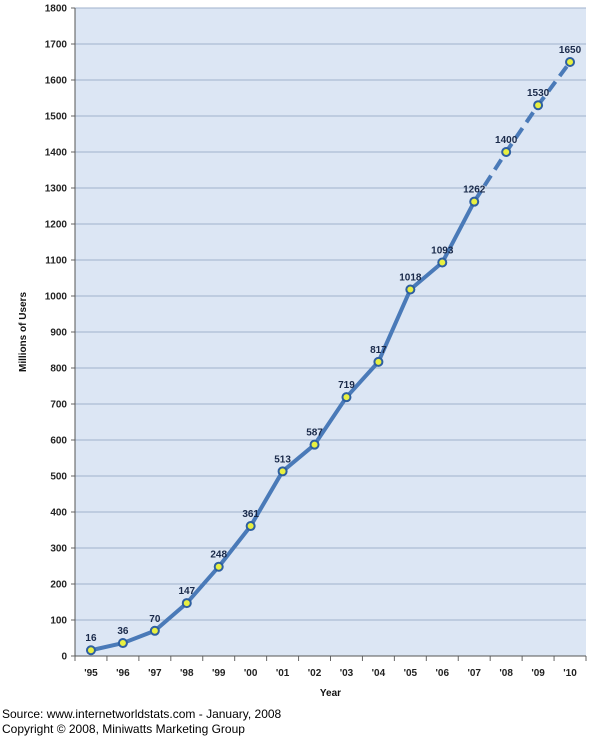  What do you see at coordinates (91, 673) in the screenshot?
I see `x-tick-label: '95` at bounding box center [91, 673].